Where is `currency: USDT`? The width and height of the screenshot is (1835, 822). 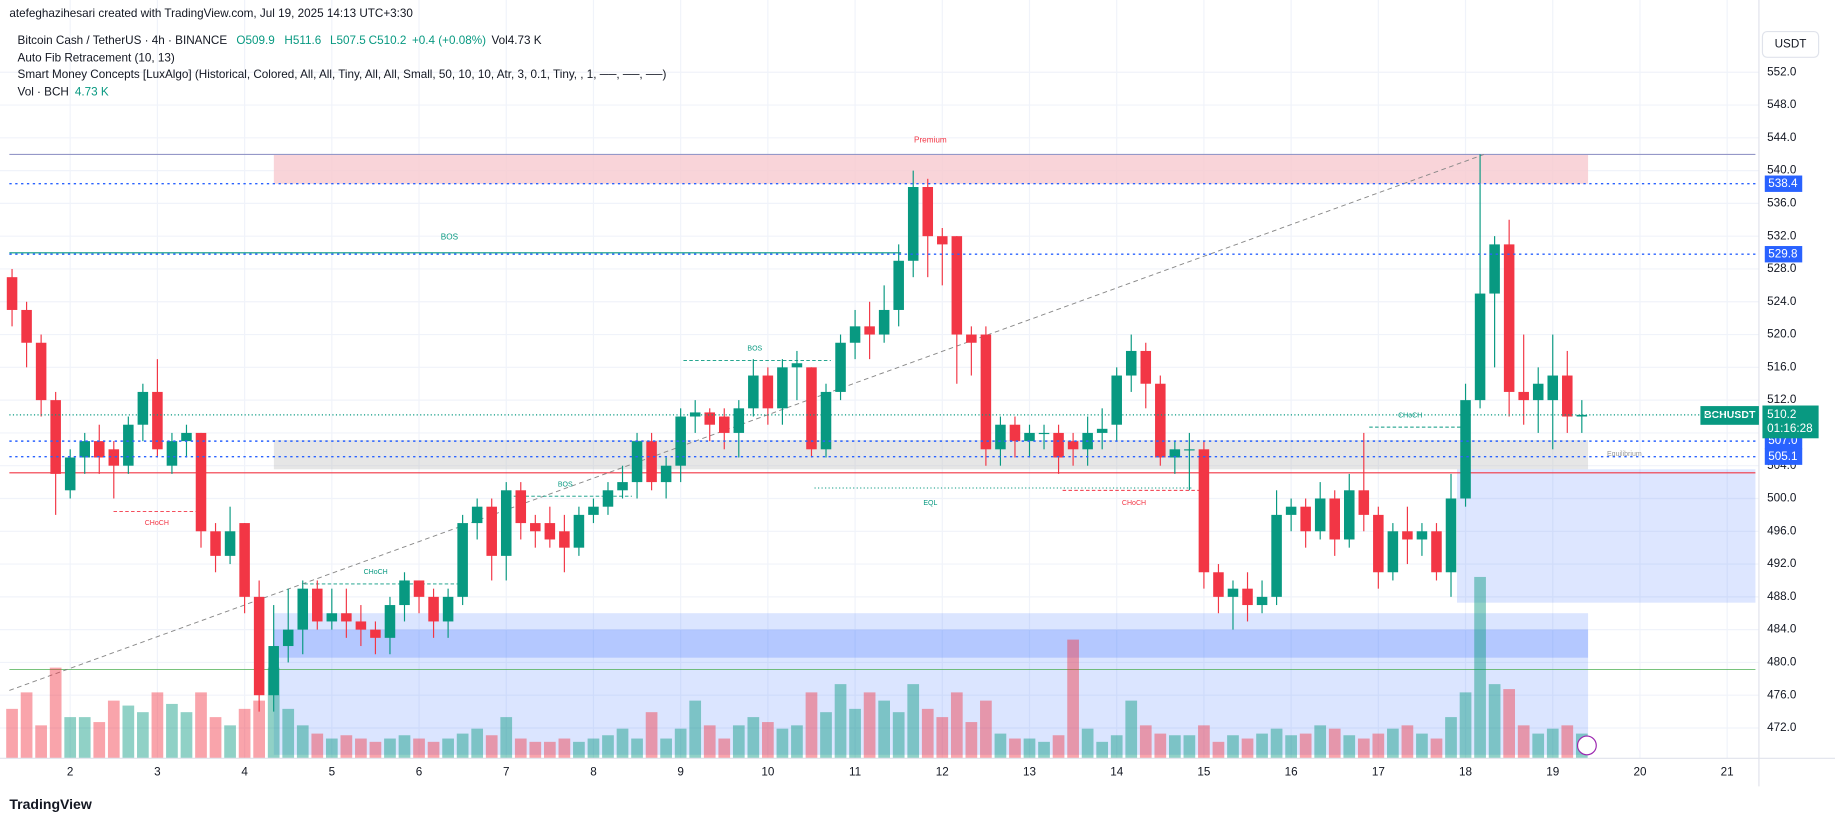
currency: USDT is located at coordinates (1791, 44).